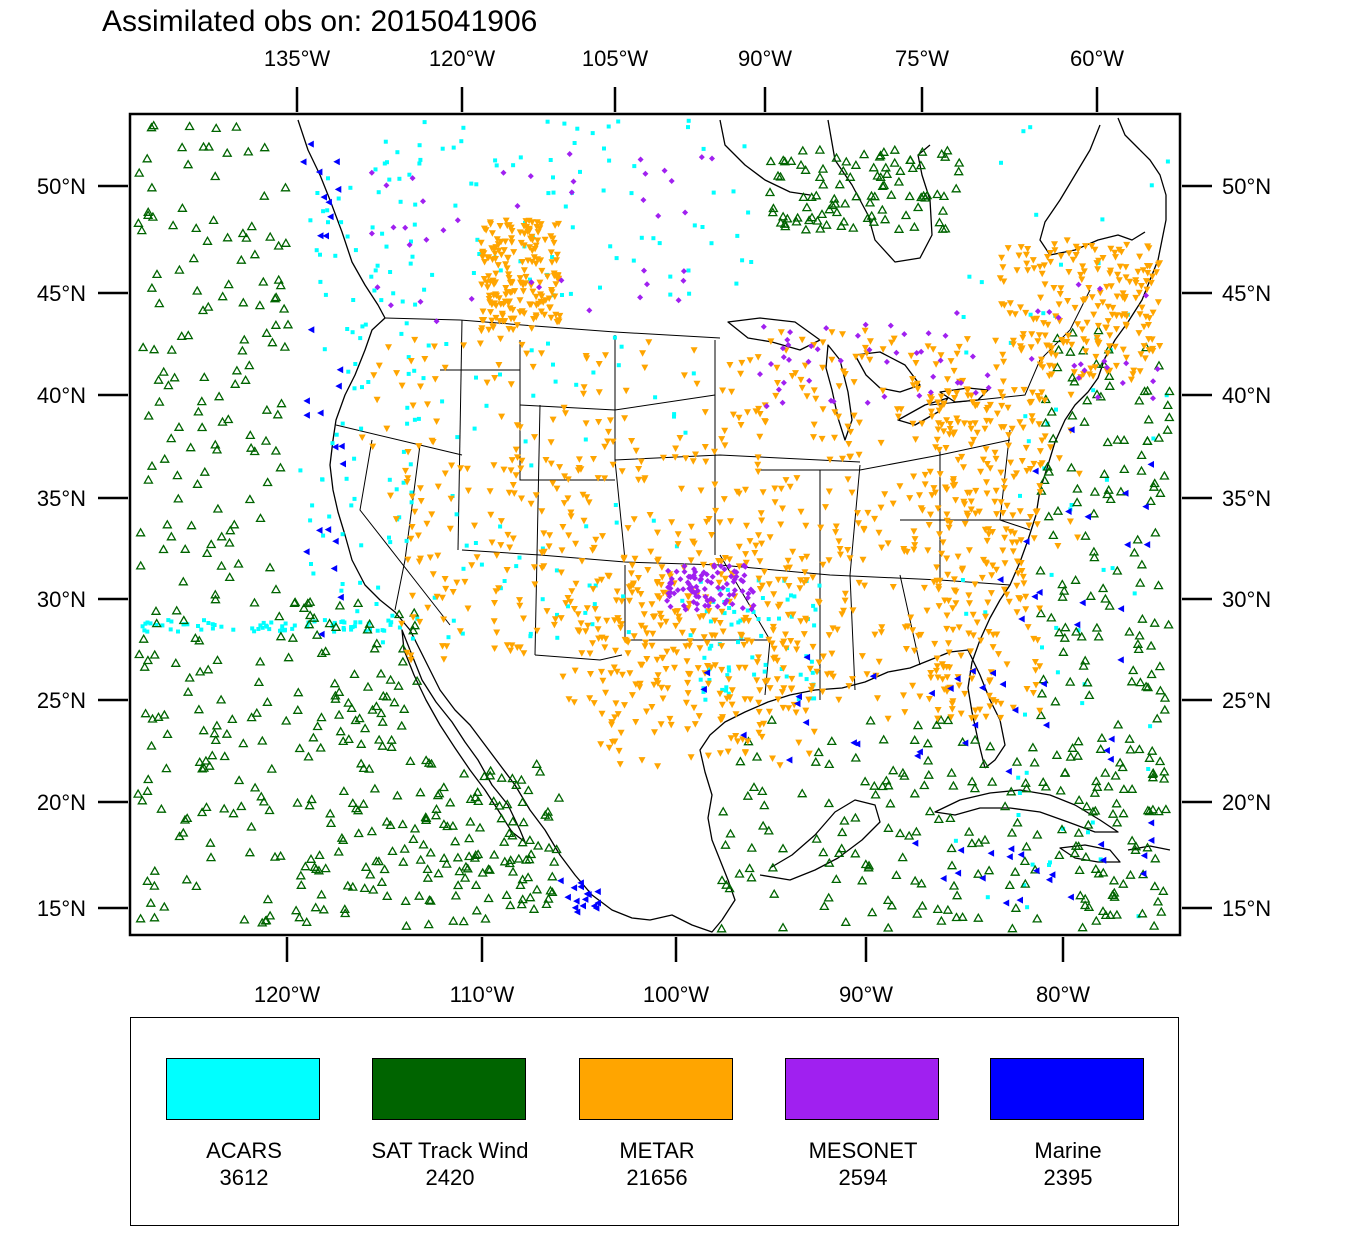 The image size is (1350, 1250). What do you see at coordinates (1246, 700) in the screenshot?
I see `lat-label-right: 25°N` at bounding box center [1246, 700].